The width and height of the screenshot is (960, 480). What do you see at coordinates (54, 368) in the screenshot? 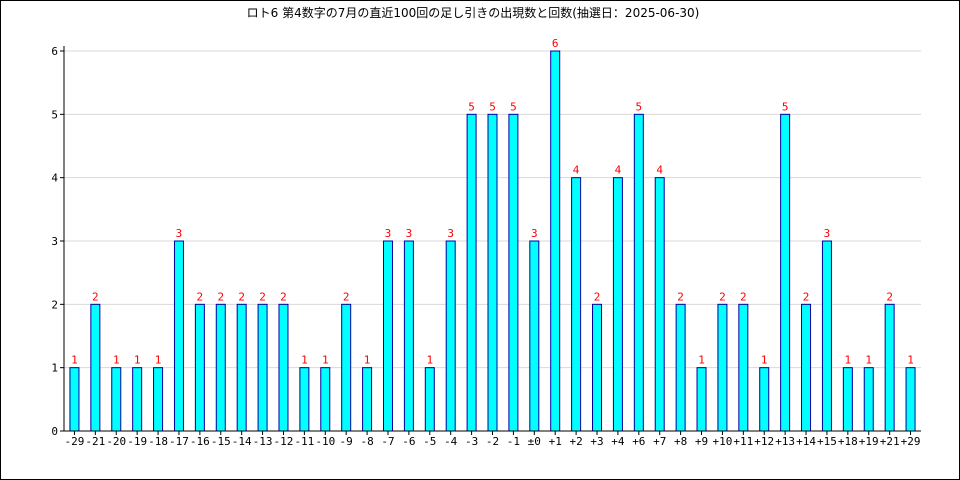
I see `y-tick-label: 1` at bounding box center [54, 368].